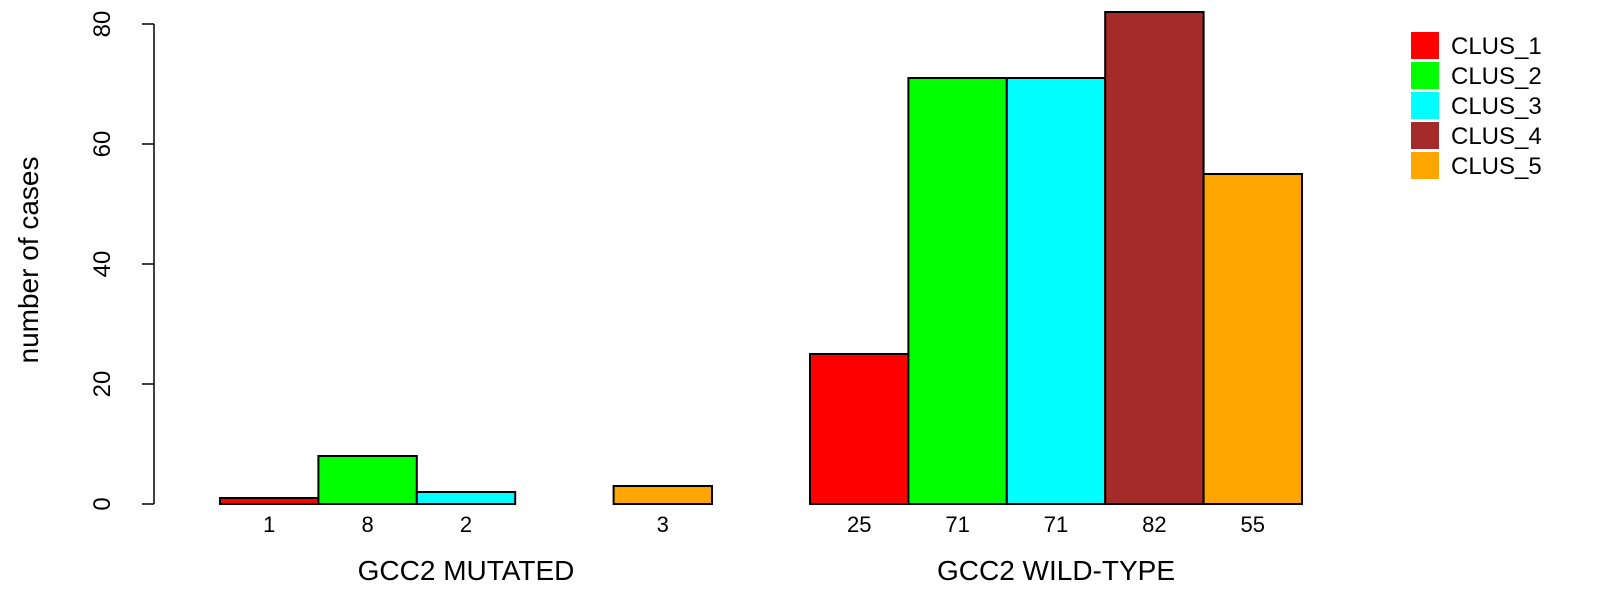  What do you see at coordinates (859, 524) in the screenshot?
I see `bar-value-label: 25` at bounding box center [859, 524].